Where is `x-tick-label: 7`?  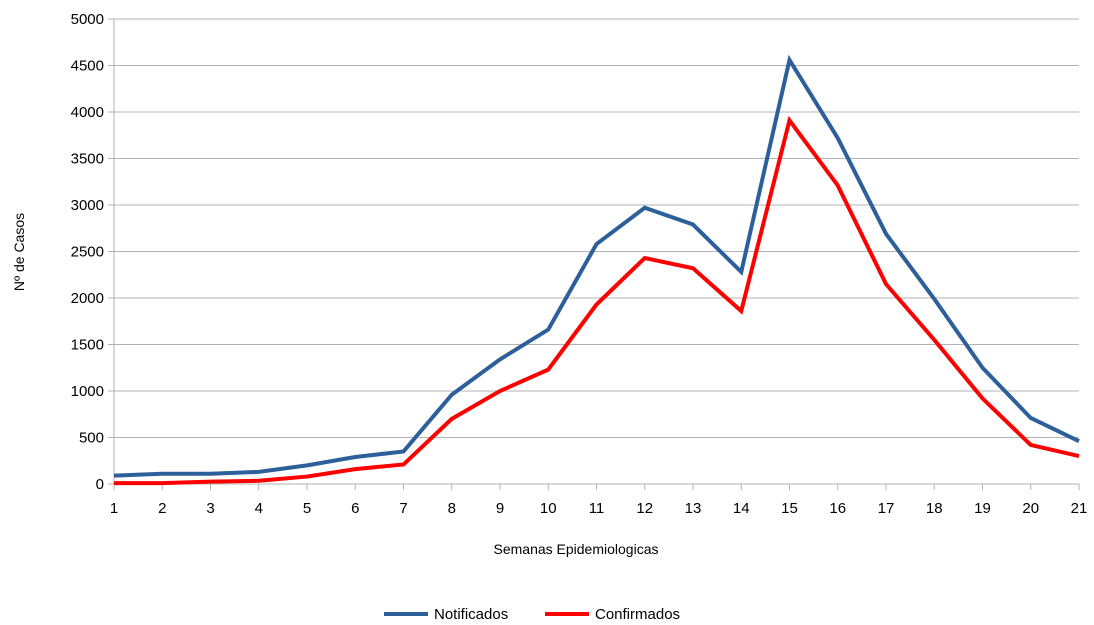
x-tick-label: 7 is located at coordinates (403, 508).